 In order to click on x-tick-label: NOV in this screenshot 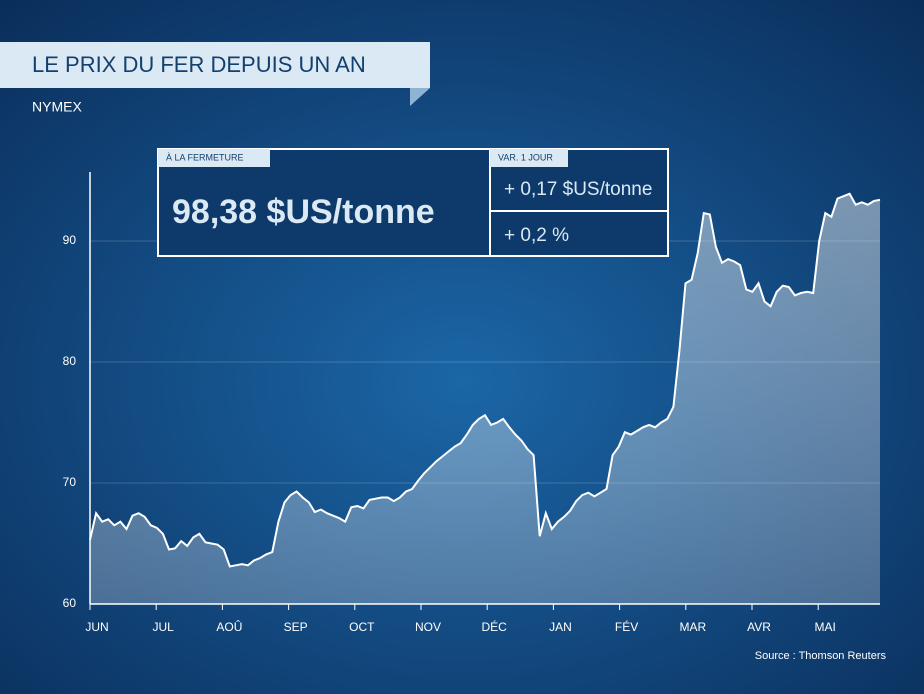, I will do `click(428, 627)`.